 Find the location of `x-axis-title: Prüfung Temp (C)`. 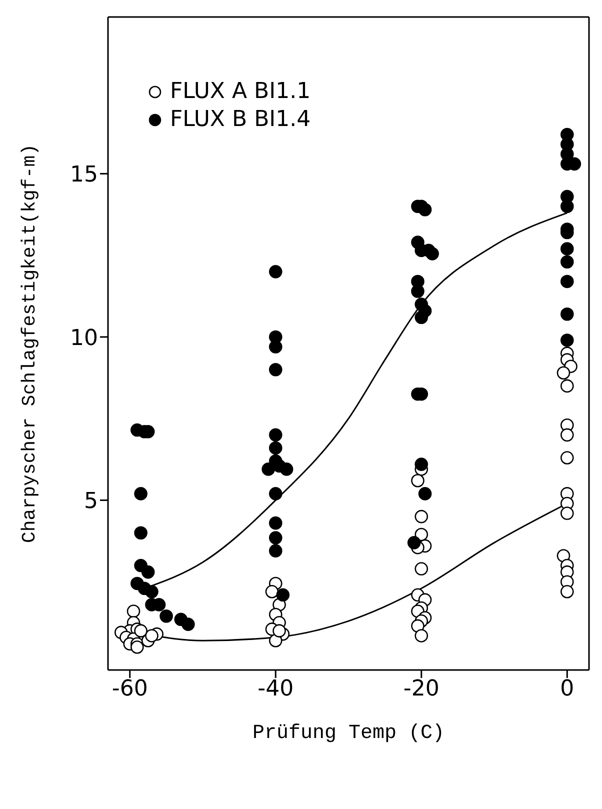

x-axis-title: Prüfung Temp (C) is located at coordinates (348, 733).